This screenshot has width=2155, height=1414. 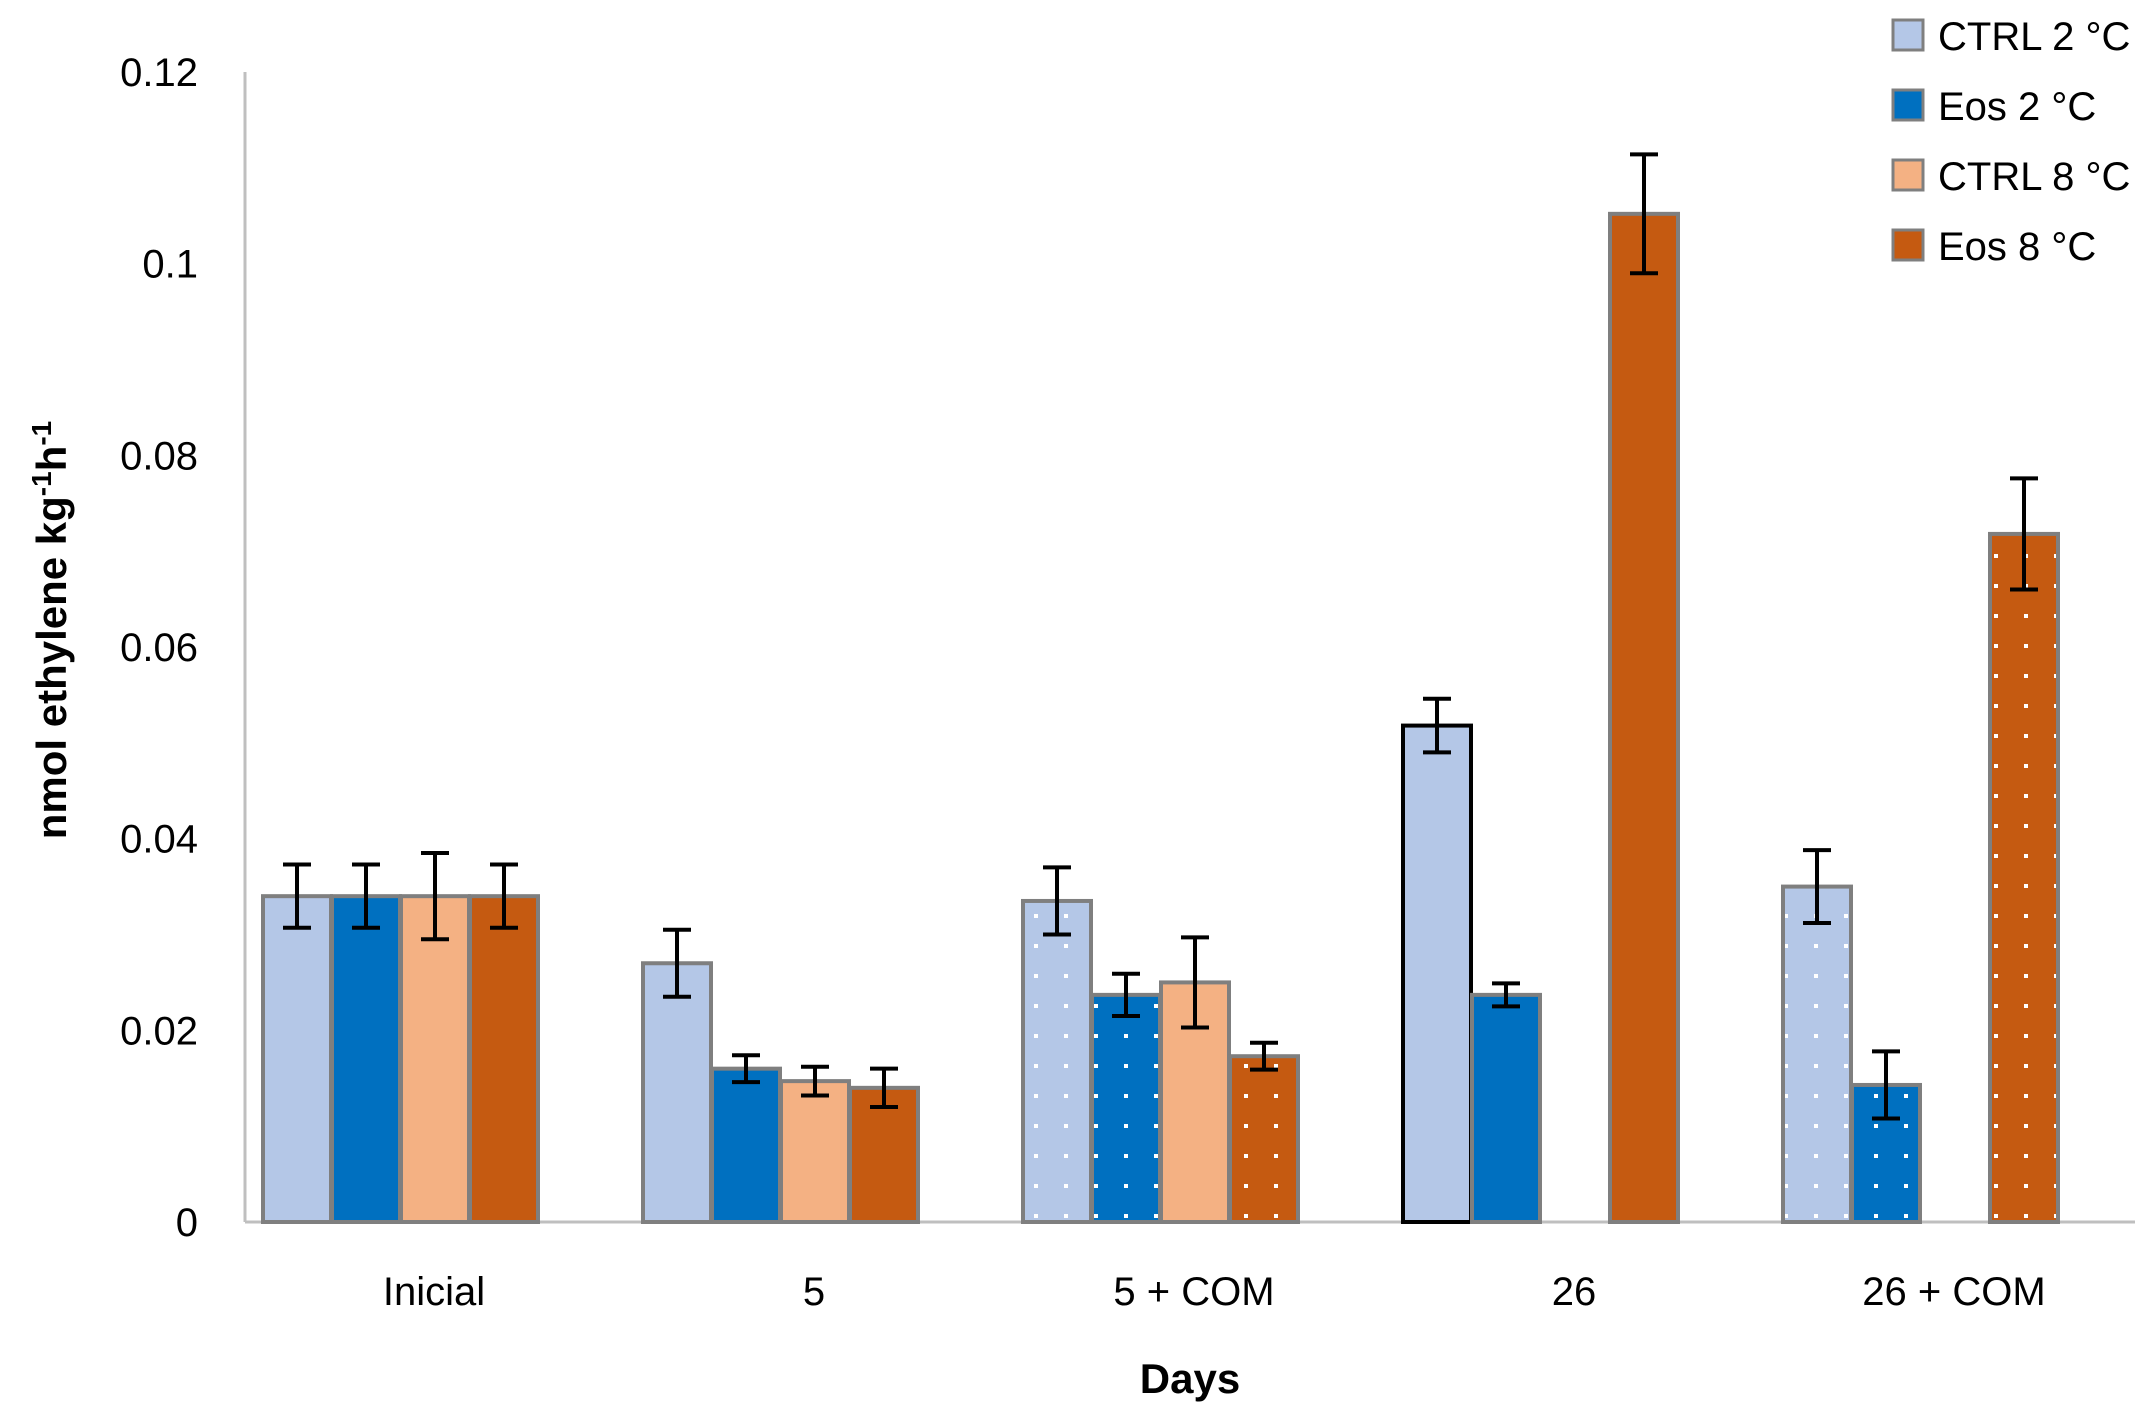 I want to click on y-tick-labels: 0 0.02 0.04 0.06 0.08 0.1 0.12, so click(x=159, y=648).